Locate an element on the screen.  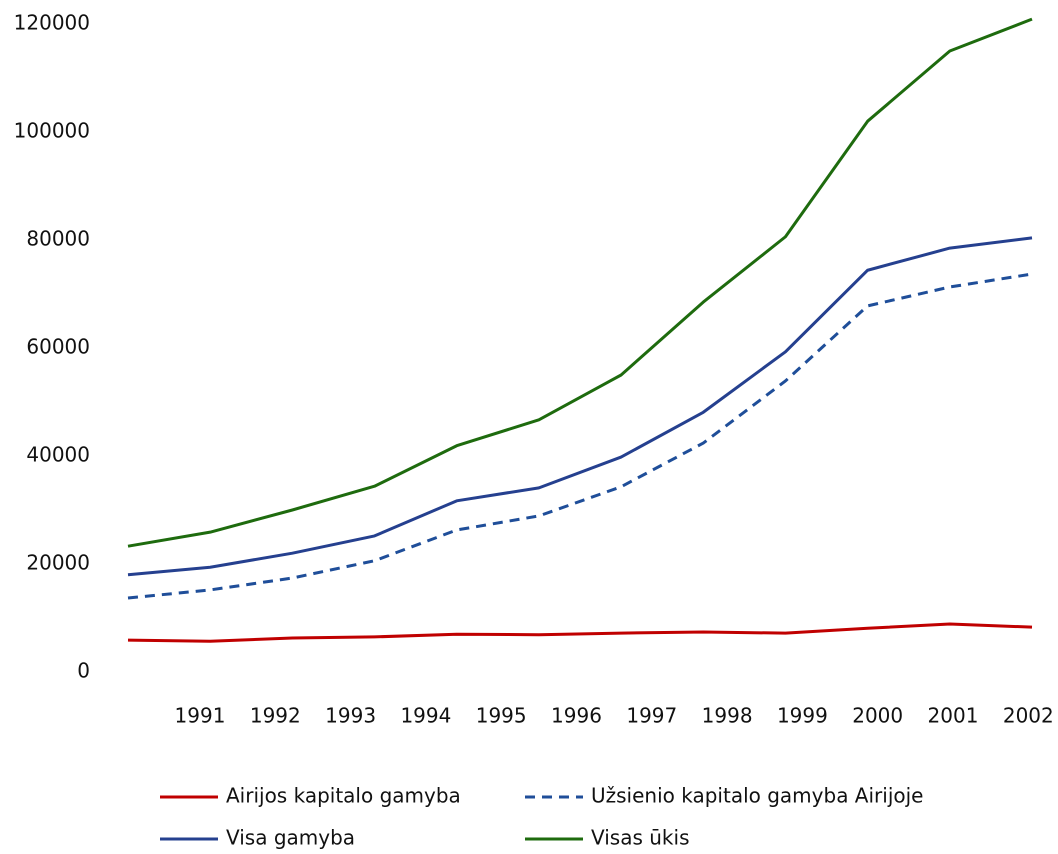
y-tick-label: 100000 is located at coordinates (52, 131).